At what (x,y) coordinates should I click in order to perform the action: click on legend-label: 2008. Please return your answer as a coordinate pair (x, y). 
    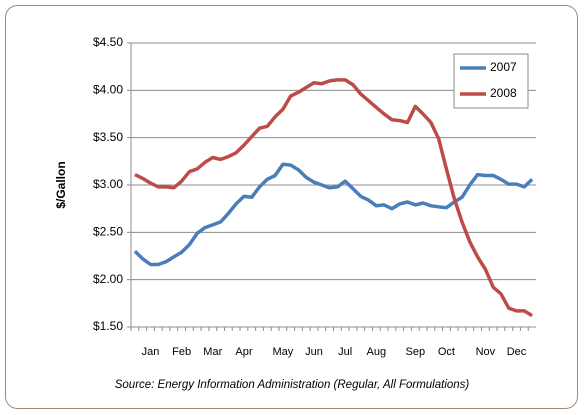
    Looking at the image, I should click on (503, 93).